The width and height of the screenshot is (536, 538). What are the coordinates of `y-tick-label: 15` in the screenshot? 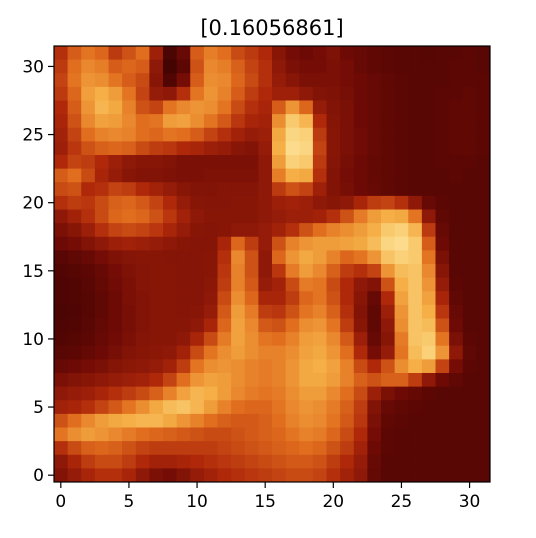 It's located at (33, 272).